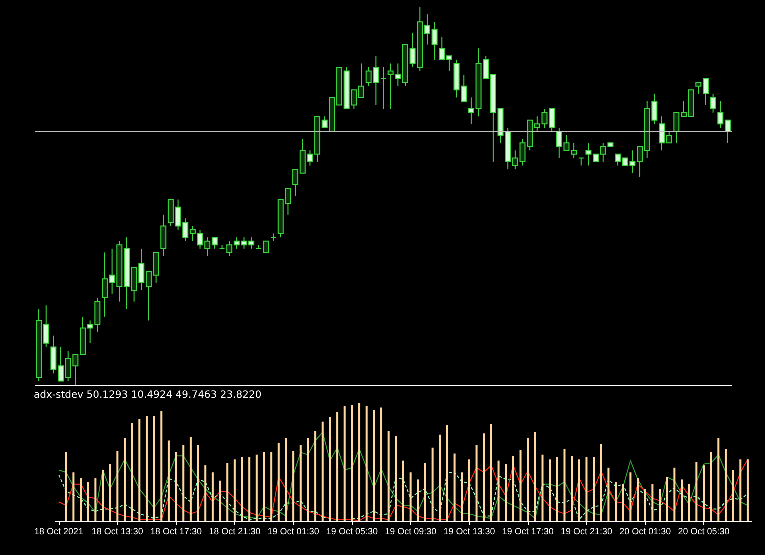 The width and height of the screenshot is (765, 555). Describe the element at coordinates (586, 531) in the screenshot. I see `x-tick-label: 19 Oct 21:30` at that location.